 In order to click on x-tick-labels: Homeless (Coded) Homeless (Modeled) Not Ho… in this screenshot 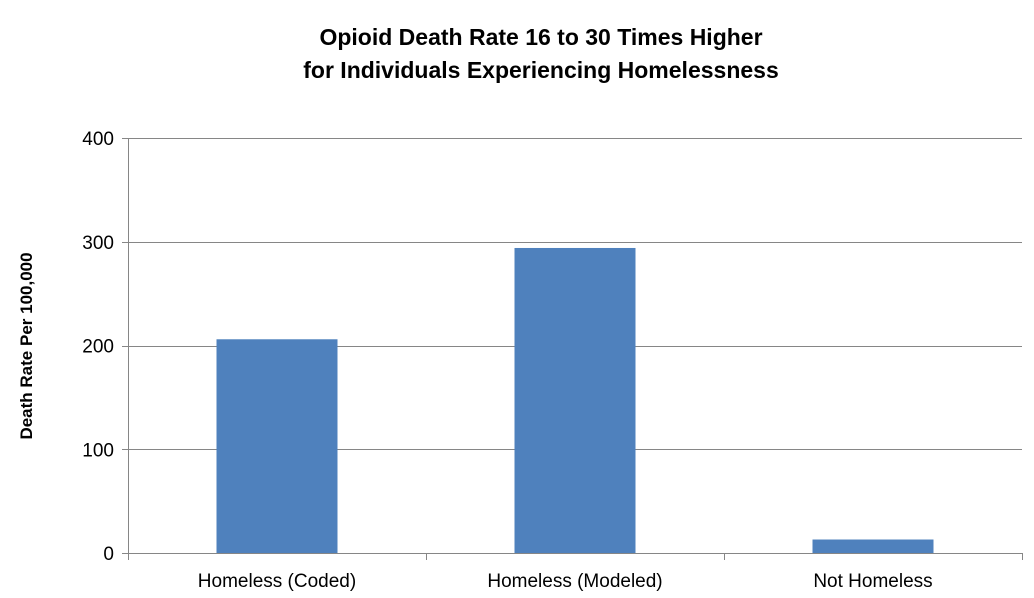, I will do `click(565, 581)`.